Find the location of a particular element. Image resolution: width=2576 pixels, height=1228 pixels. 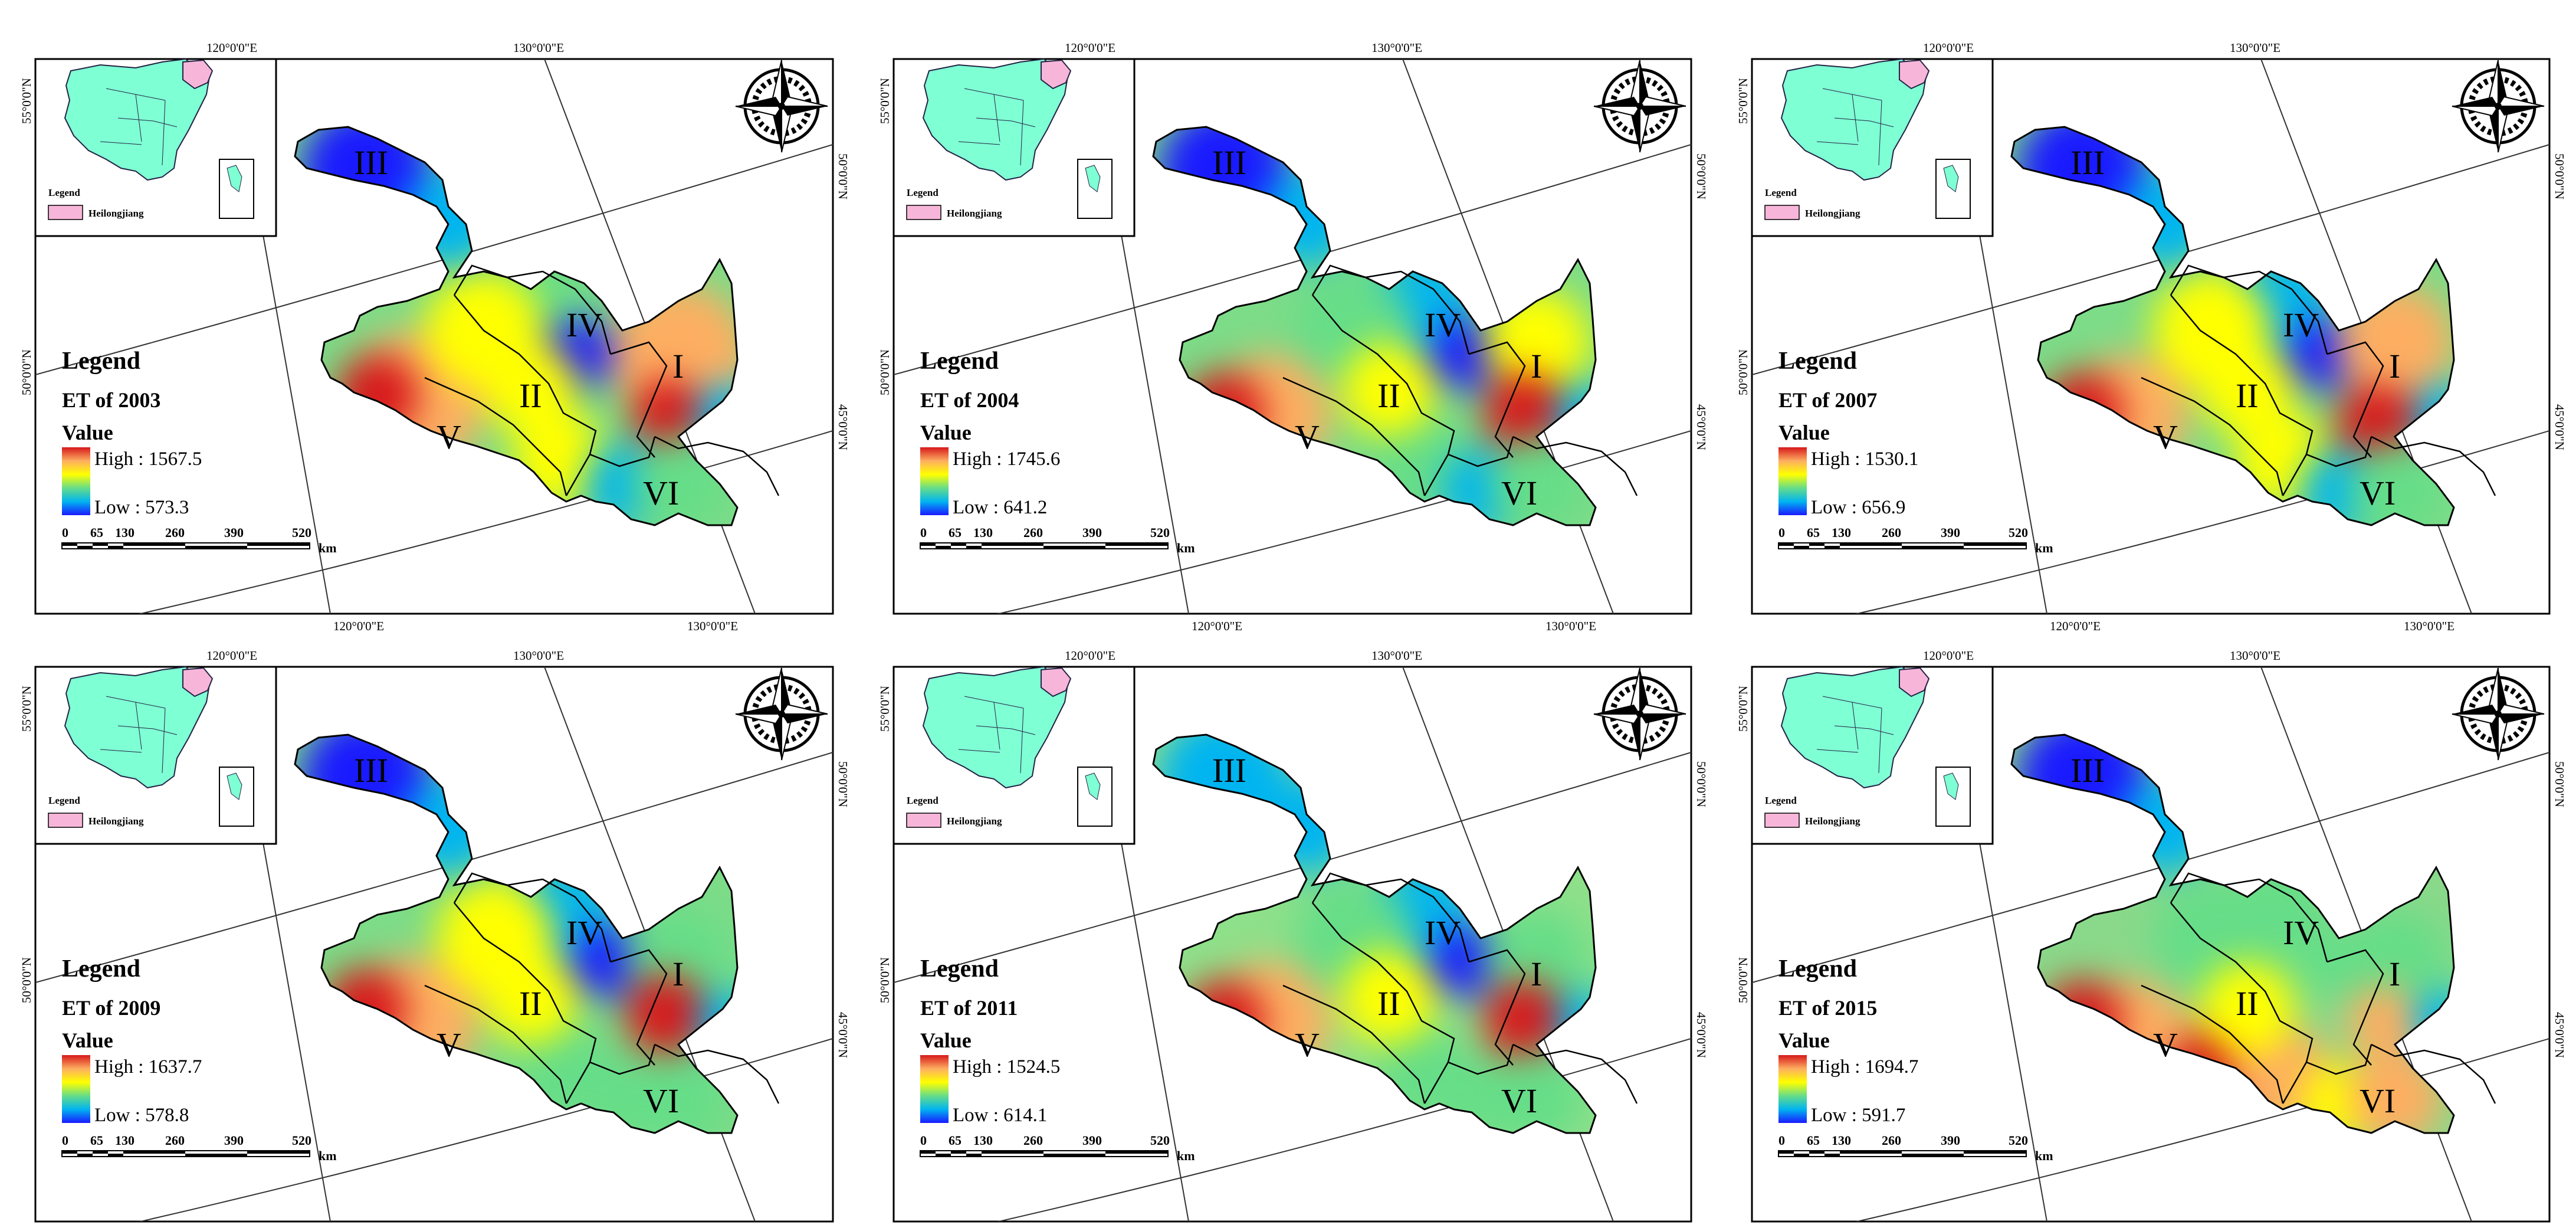

scale-tick-label: 65 is located at coordinates (955, 1140).